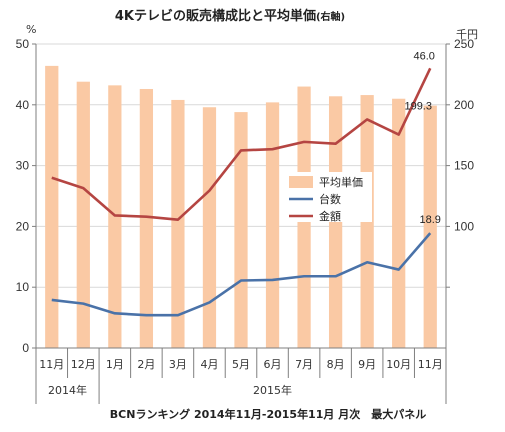  What do you see at coordinates (341, 182) in the screenshot?
I see `legend-label: 平均単価` at bounding box center [341, 182].